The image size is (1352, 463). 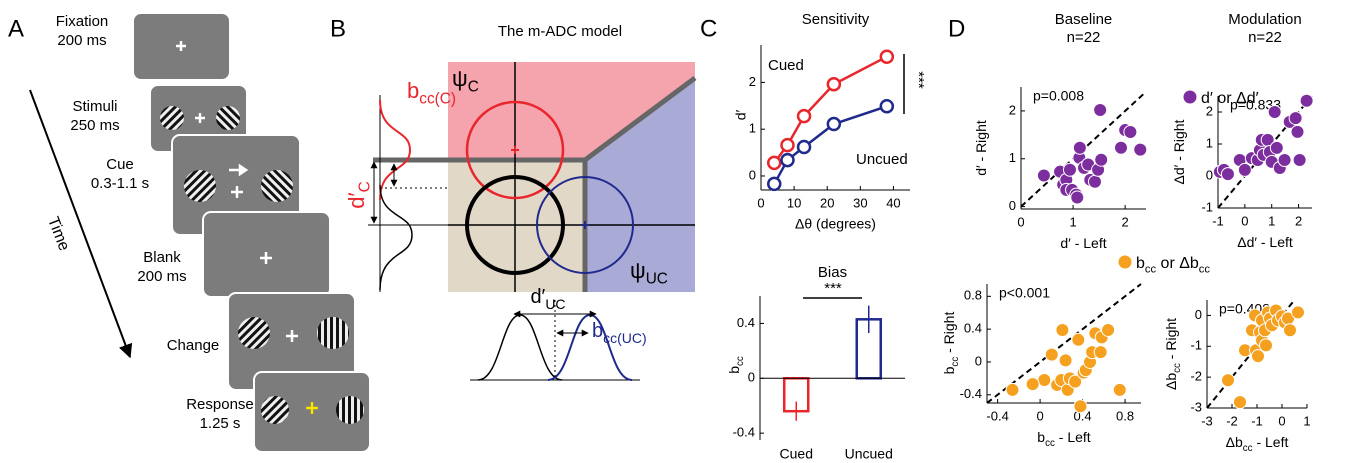 I want to click on x-axis-label: Δbcc - Left, so click(x=1257, y=444).